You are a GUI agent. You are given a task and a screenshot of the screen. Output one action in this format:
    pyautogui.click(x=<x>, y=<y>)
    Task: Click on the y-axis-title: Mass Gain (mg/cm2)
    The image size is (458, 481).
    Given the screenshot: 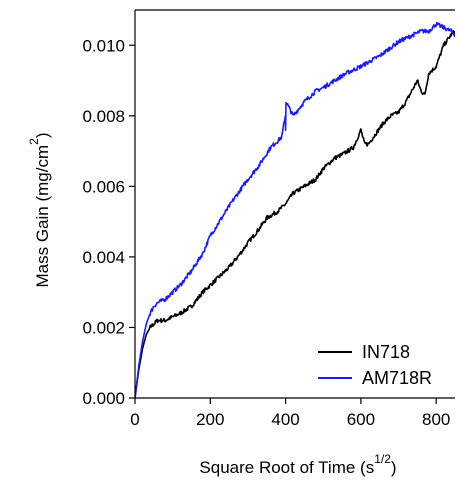 What is the action you would take?
    pyautogui.click(x=39, y=210)
    